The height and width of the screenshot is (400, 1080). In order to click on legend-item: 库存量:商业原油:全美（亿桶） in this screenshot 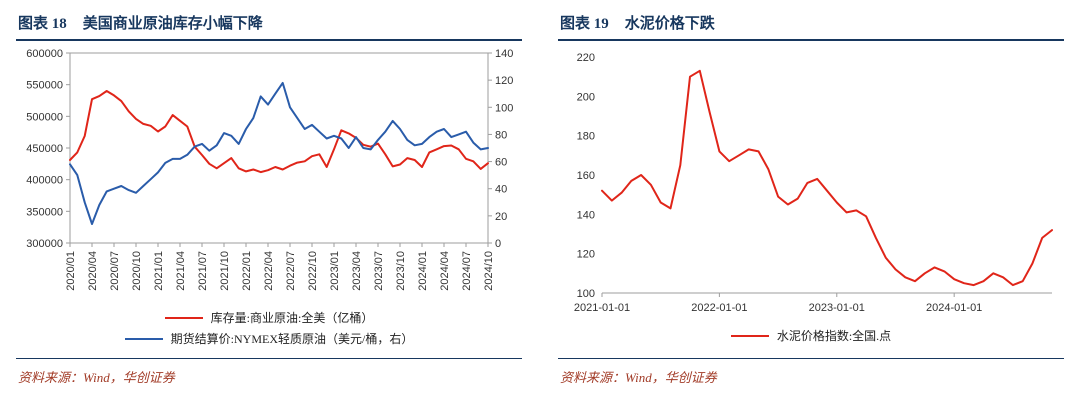, I will do `click(269, 317)`.